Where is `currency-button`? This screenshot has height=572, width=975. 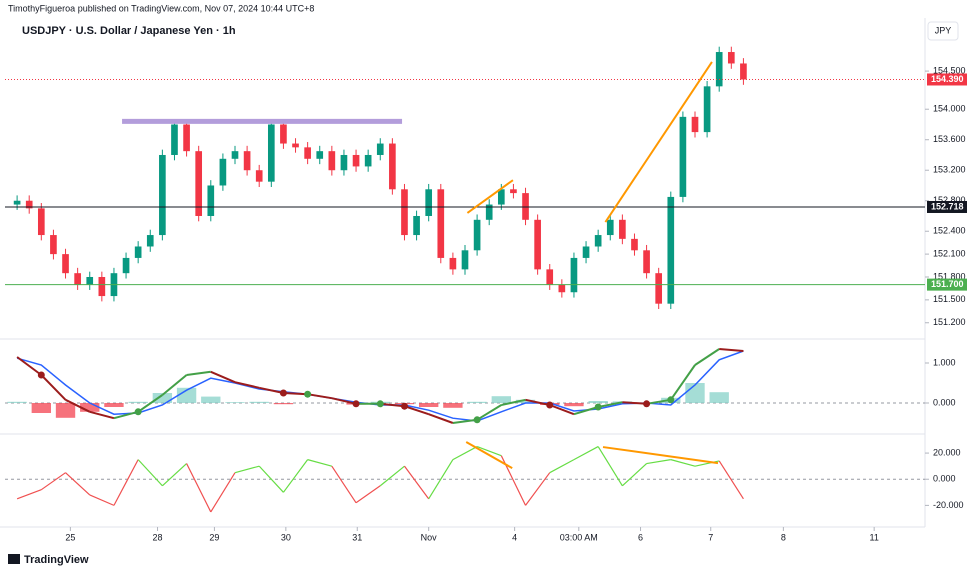 currency-button is located at coordinates (943, 31).